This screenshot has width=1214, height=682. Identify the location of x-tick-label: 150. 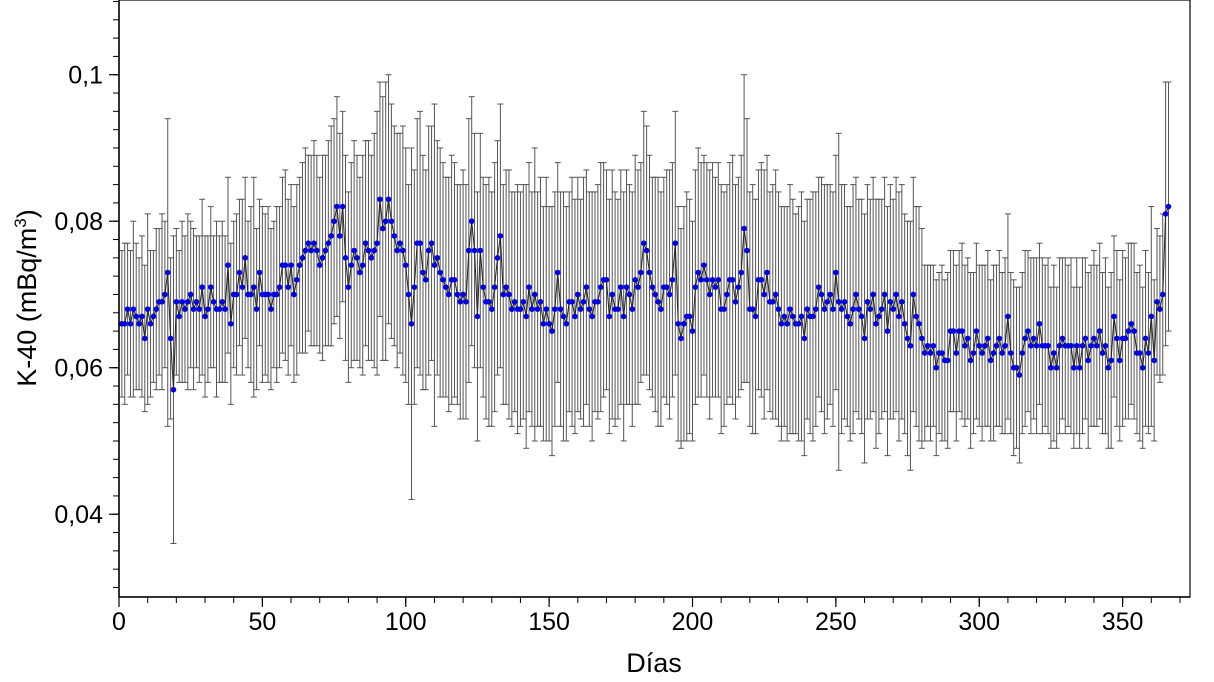
(549, 622).